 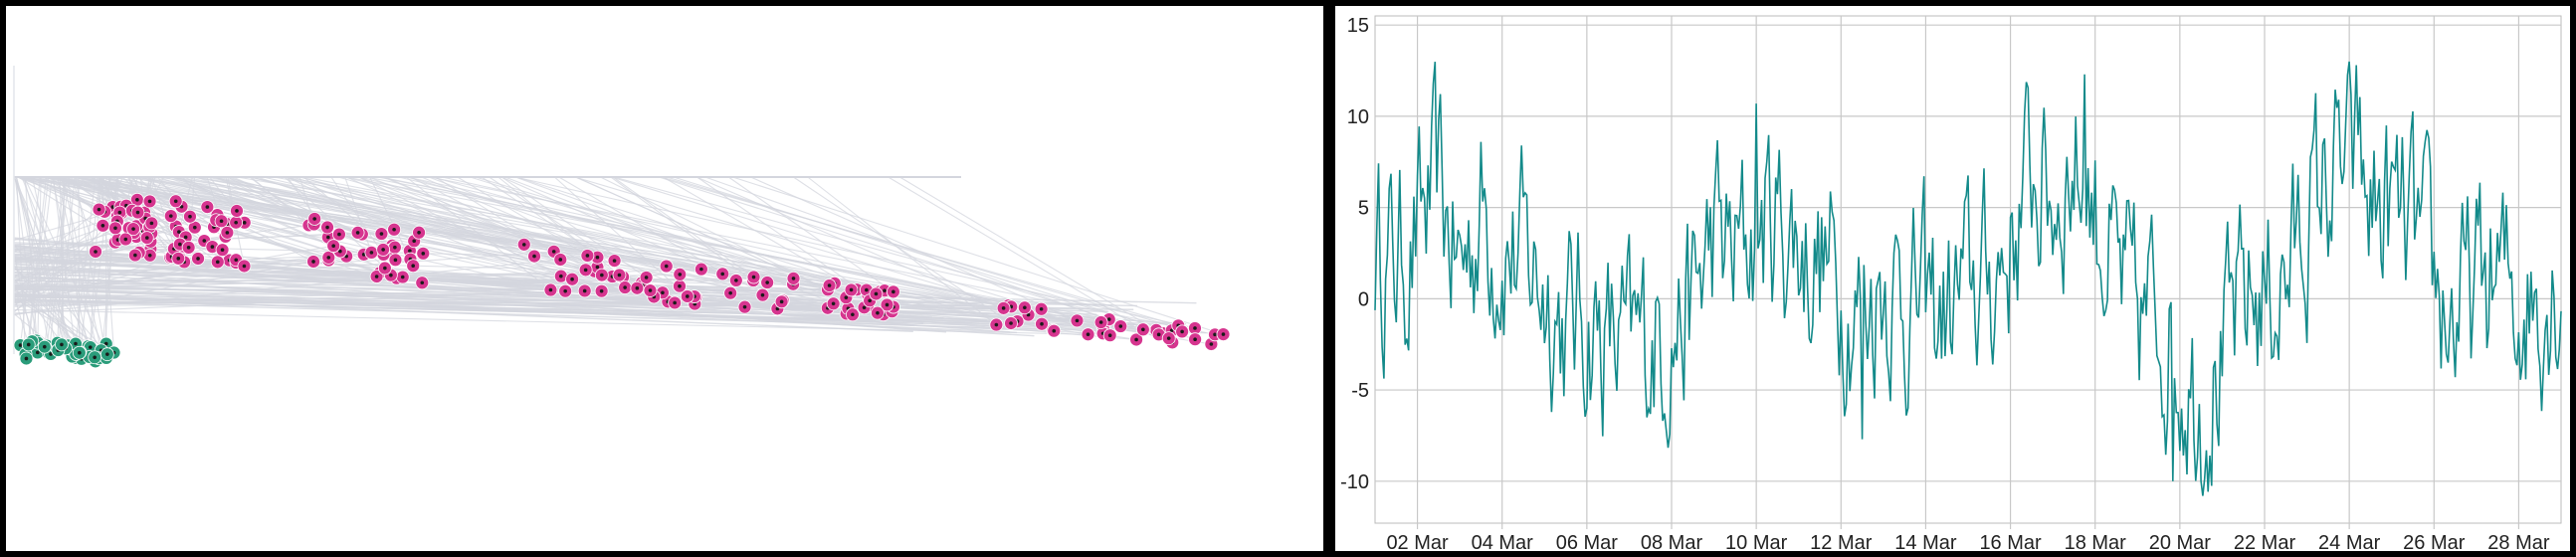 I want to click on x-tick-label: 08 Mar, so click(x=1672, y=541).